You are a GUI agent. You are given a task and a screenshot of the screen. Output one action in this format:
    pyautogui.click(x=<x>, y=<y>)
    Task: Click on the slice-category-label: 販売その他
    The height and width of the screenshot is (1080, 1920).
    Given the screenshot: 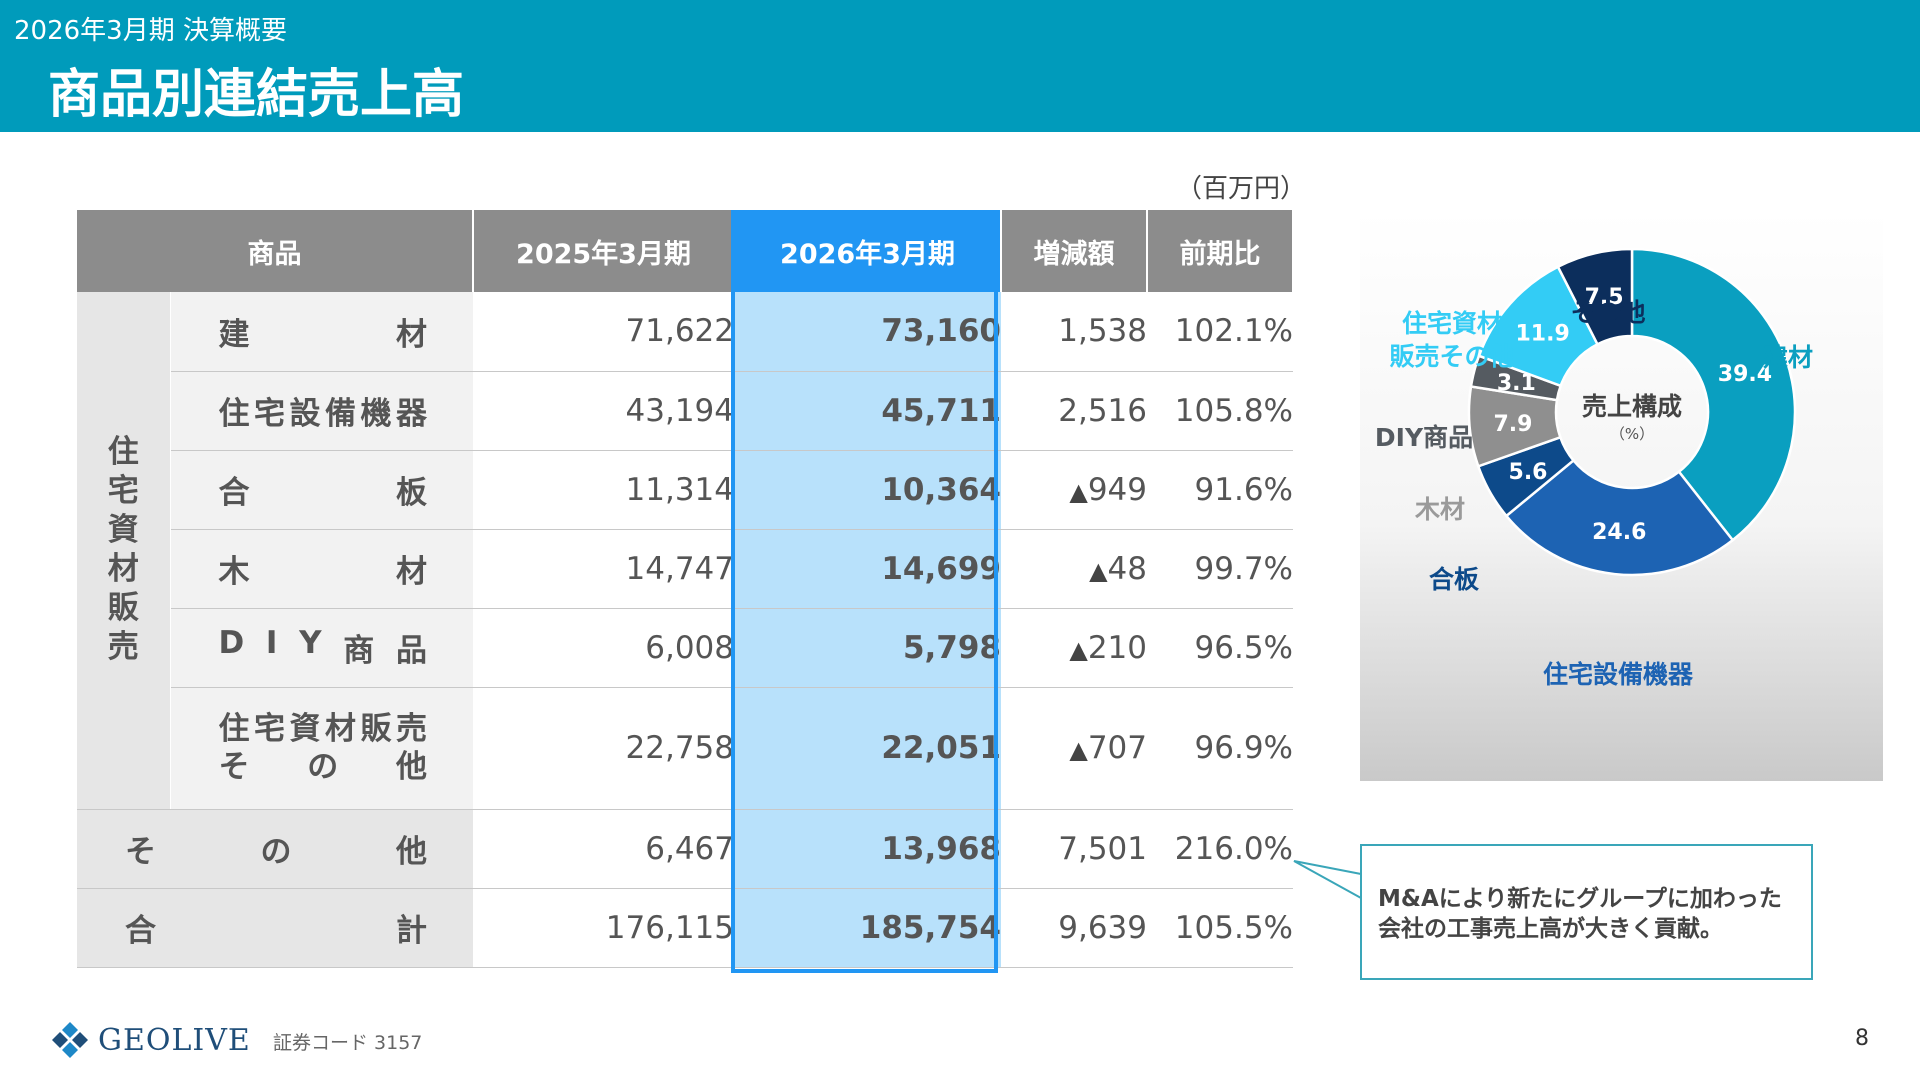 What is the action you would take?
    pyautogui.click(x=1451, y=356)
    